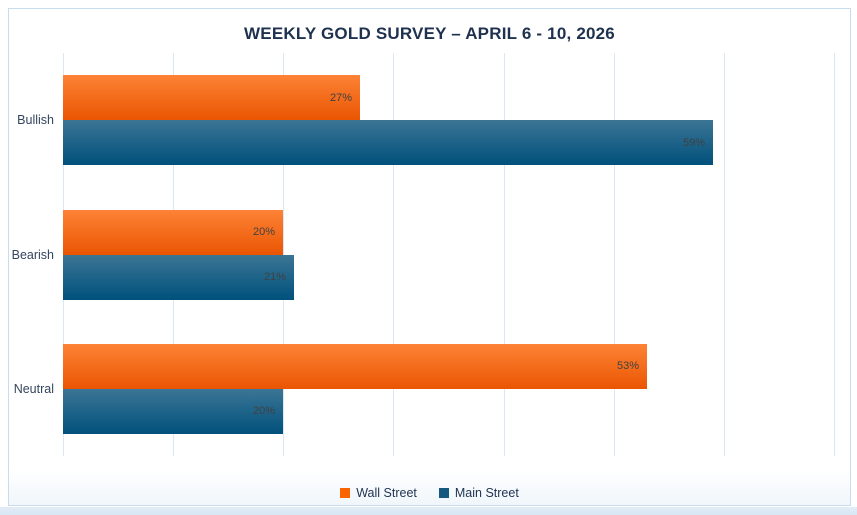  What do you see at coordinates (388, 143) in the screenshot?
I see `bar-main-street-bullish: 59%` at bounding box center [388, 143].